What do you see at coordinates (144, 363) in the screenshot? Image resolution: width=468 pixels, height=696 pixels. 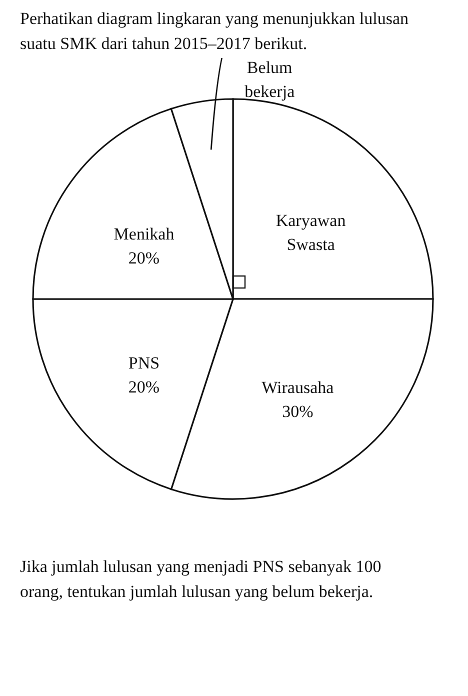 I see `slice-label: PNS` at bounding box center [144, 363].